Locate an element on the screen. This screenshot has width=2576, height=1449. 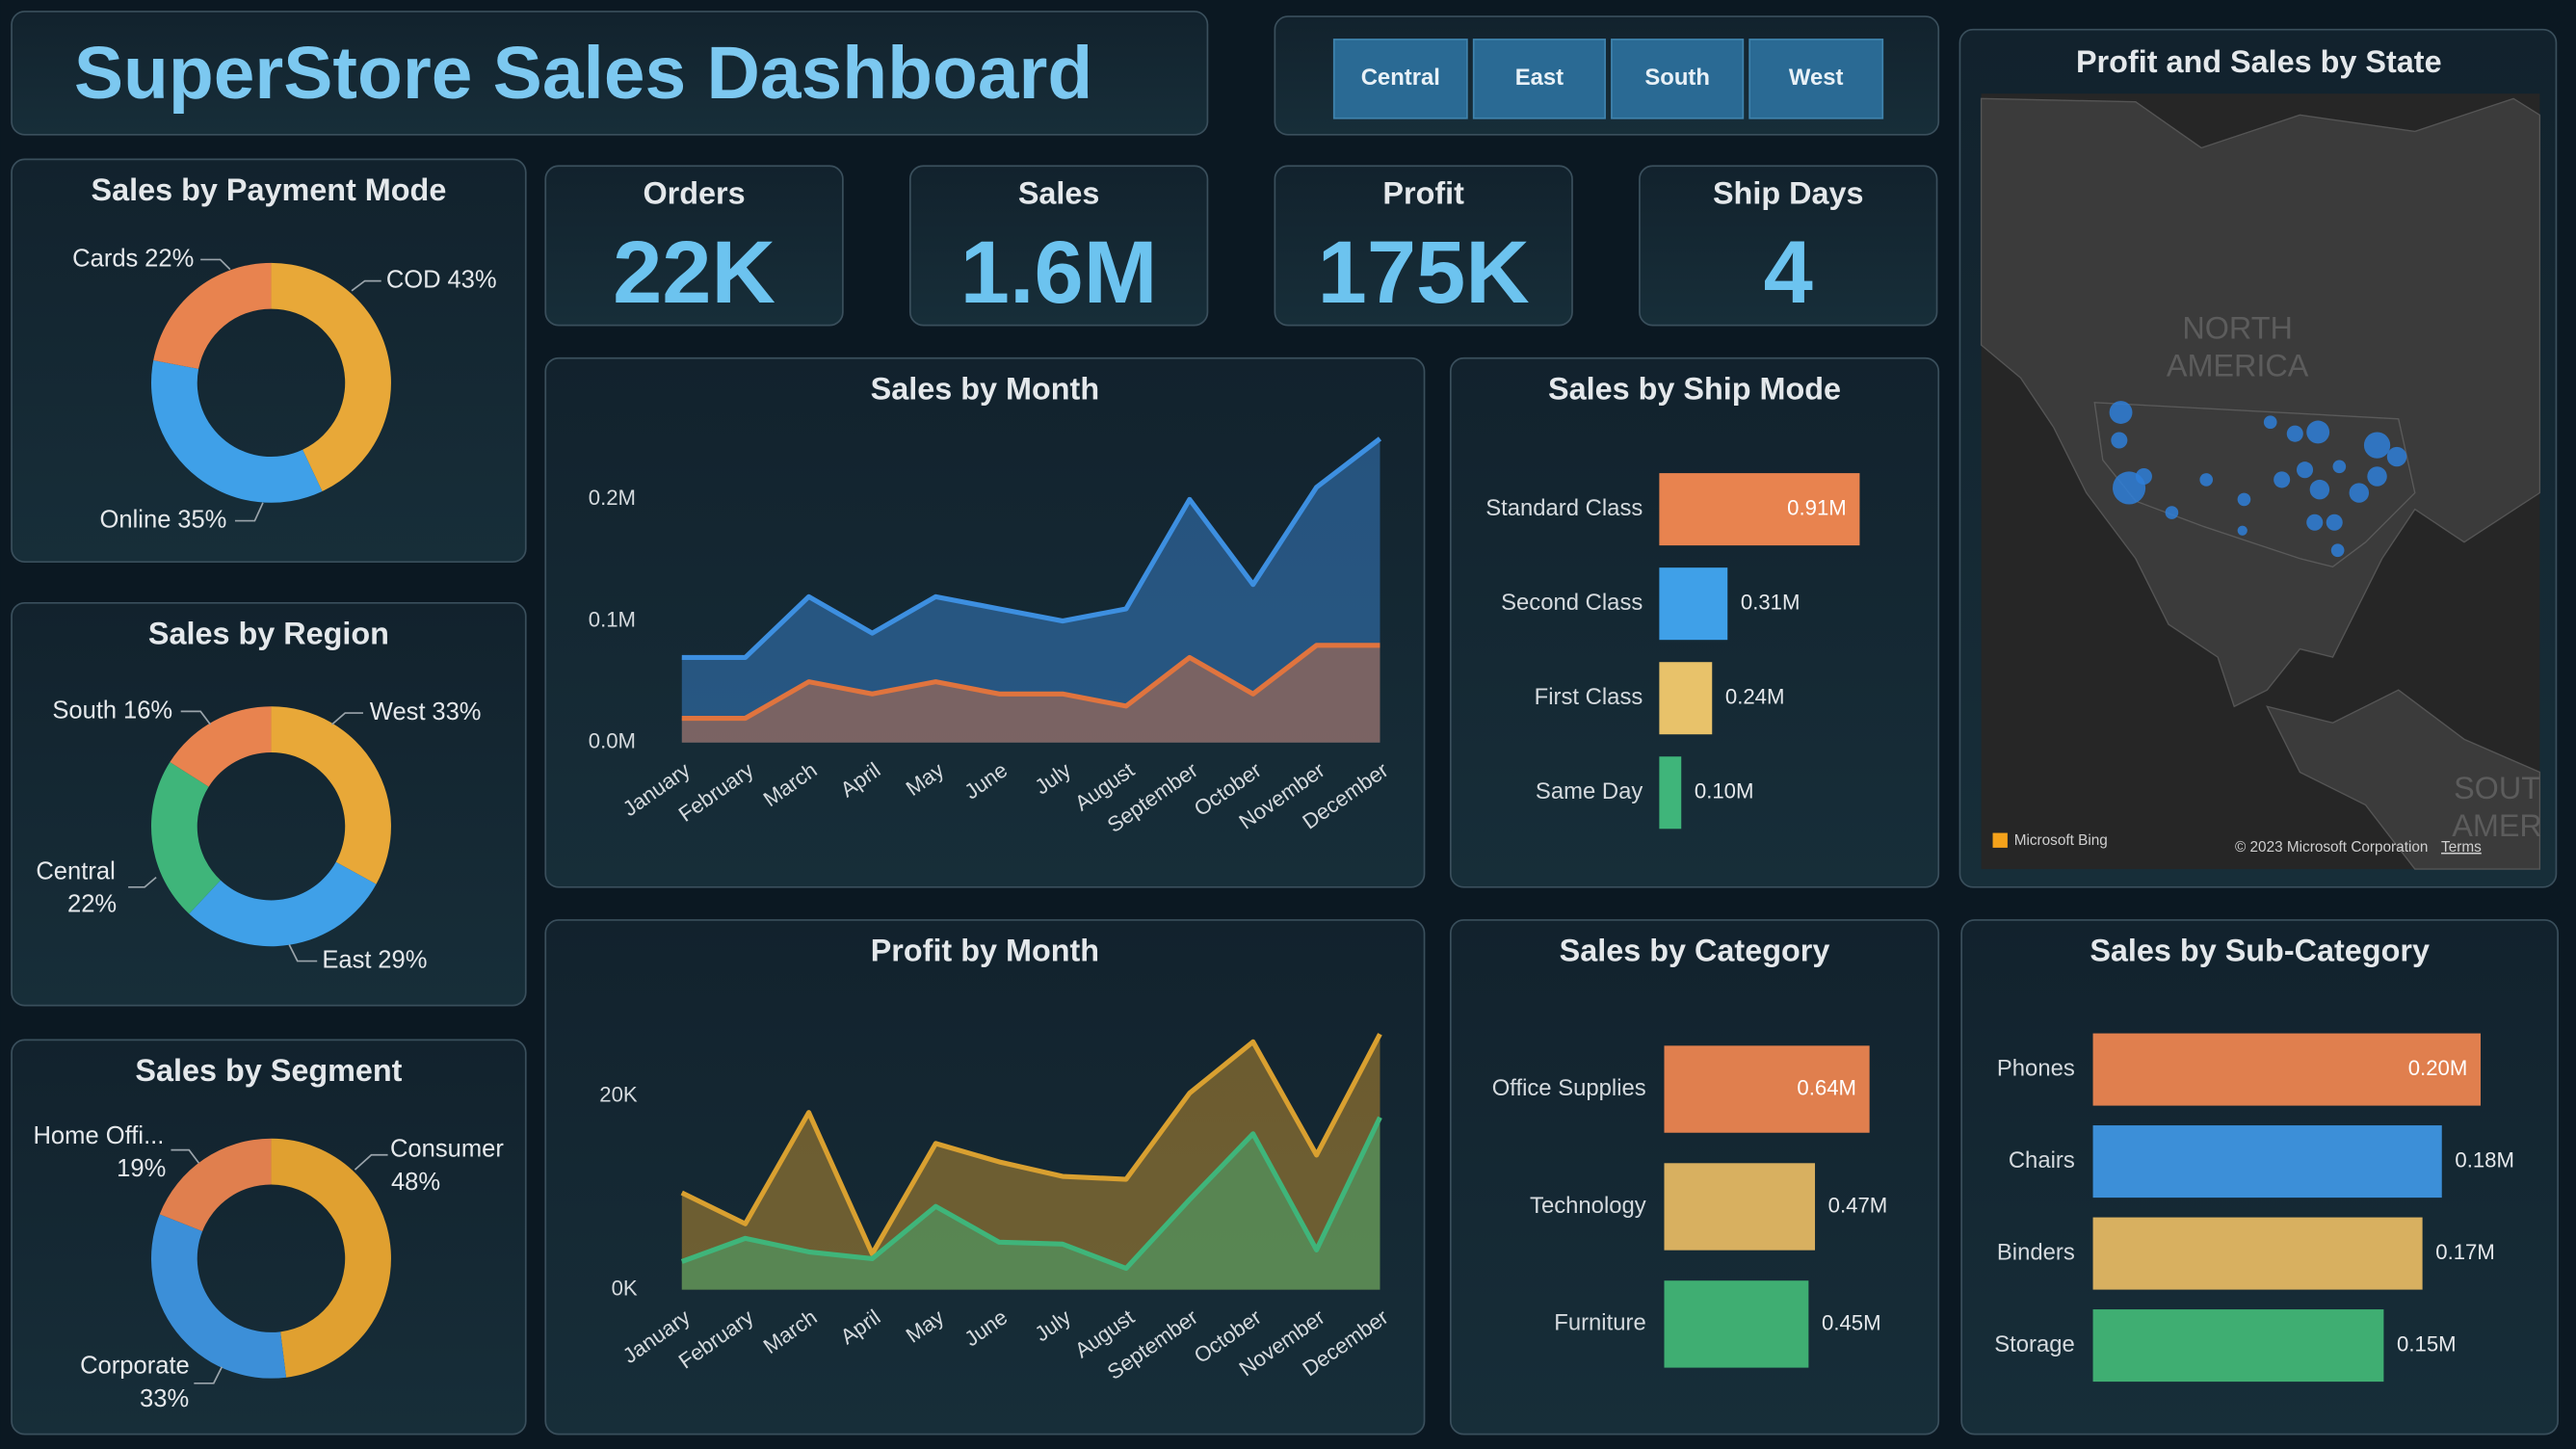
kpi-label: Sales is located at coordinates (1059, 192).